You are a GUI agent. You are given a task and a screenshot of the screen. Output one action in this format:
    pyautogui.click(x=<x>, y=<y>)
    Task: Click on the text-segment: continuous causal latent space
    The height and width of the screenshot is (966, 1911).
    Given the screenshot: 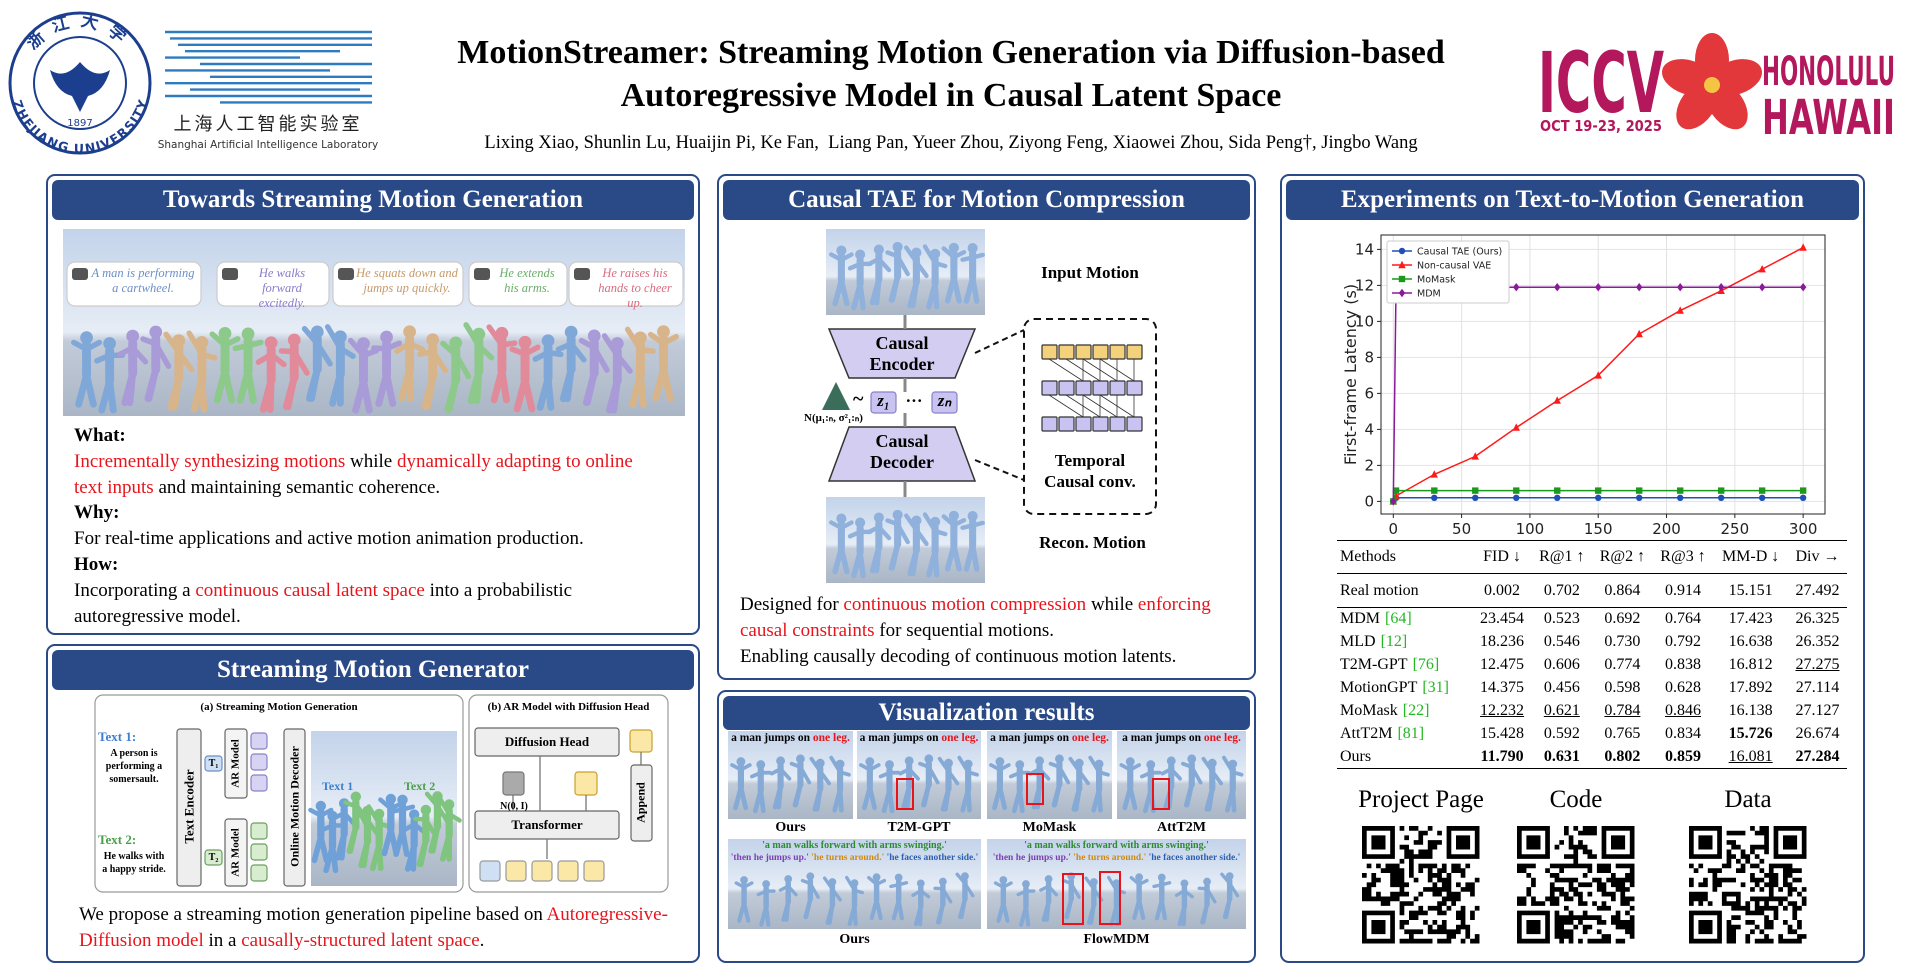 What is the action you would take?
    pyautogui.click(x=310, y=590)
    